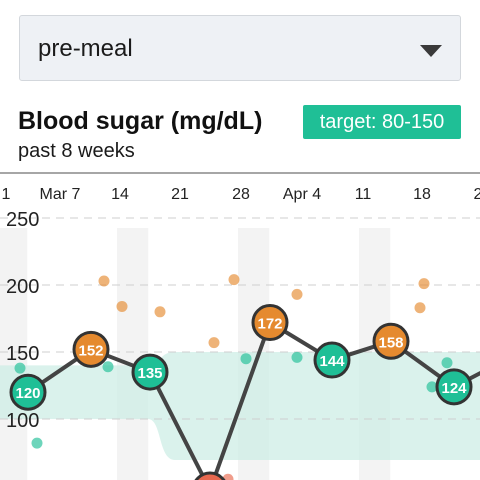 Image resolution: width=480 pixels, height=480 pixels. What do you see at coordinates (431, 51) in the screenshot?
I see `chevron-down-icon` at bounding box center [431, 51].